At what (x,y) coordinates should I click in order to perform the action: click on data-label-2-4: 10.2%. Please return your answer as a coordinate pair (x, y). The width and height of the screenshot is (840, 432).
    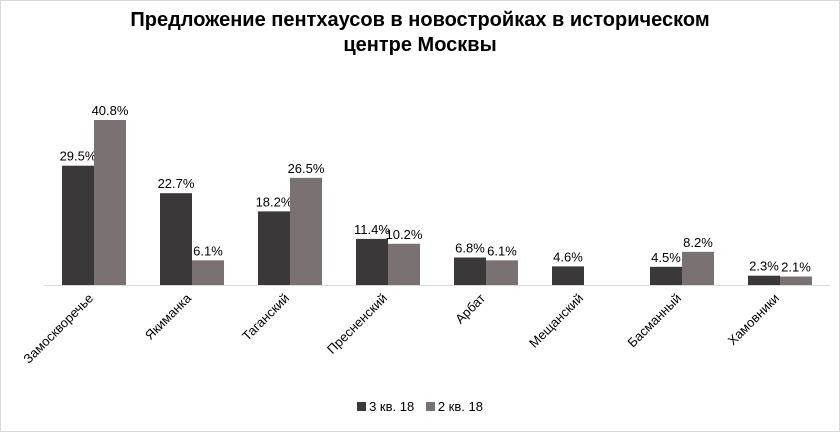
    Looking at the image, I should click on (404, 234).